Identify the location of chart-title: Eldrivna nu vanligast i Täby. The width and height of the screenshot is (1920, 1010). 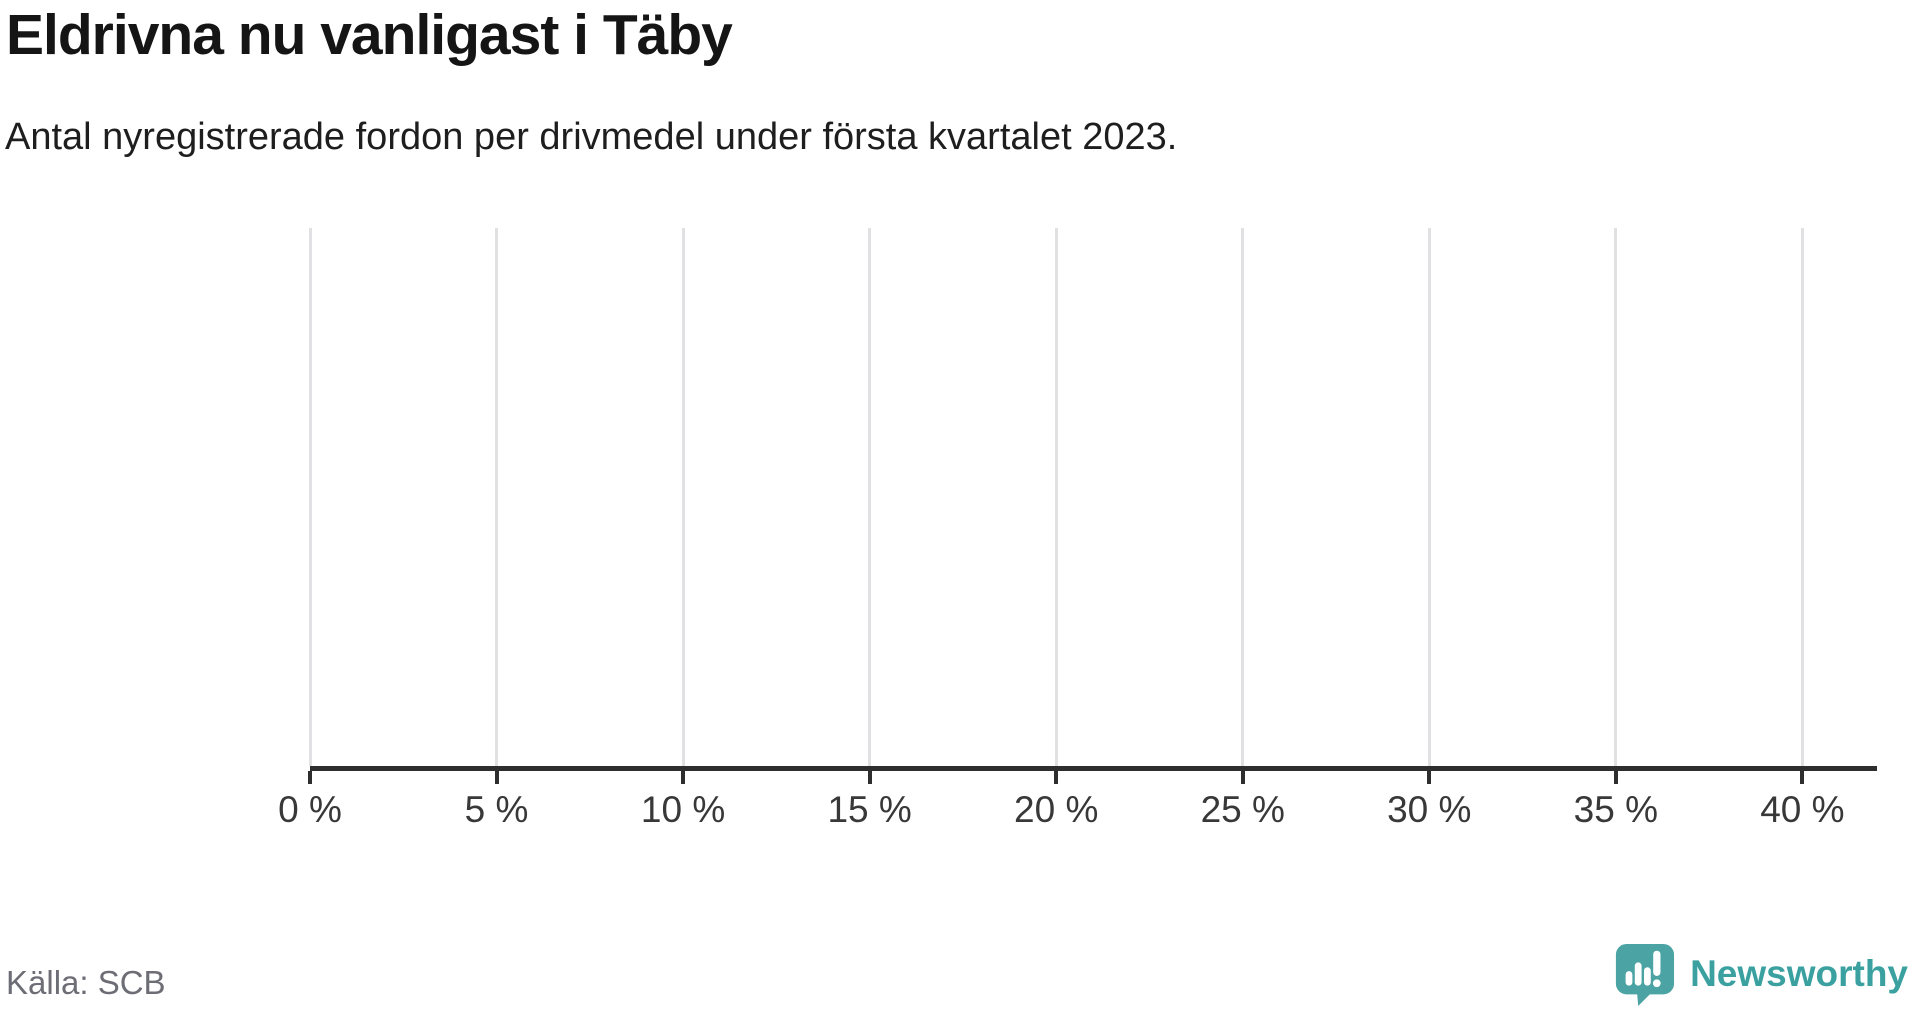
(369, 35).